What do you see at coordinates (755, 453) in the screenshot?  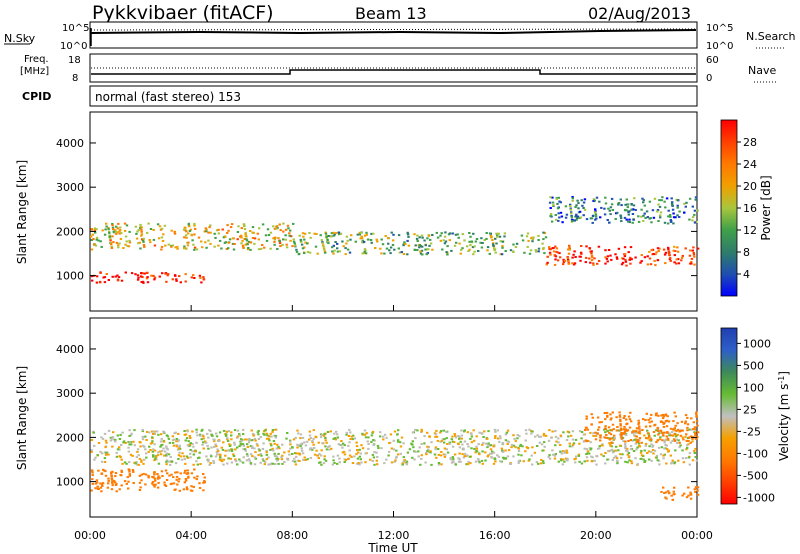 I see `velocity-cb-tick-label: -100` at bounding box center [755, 453].